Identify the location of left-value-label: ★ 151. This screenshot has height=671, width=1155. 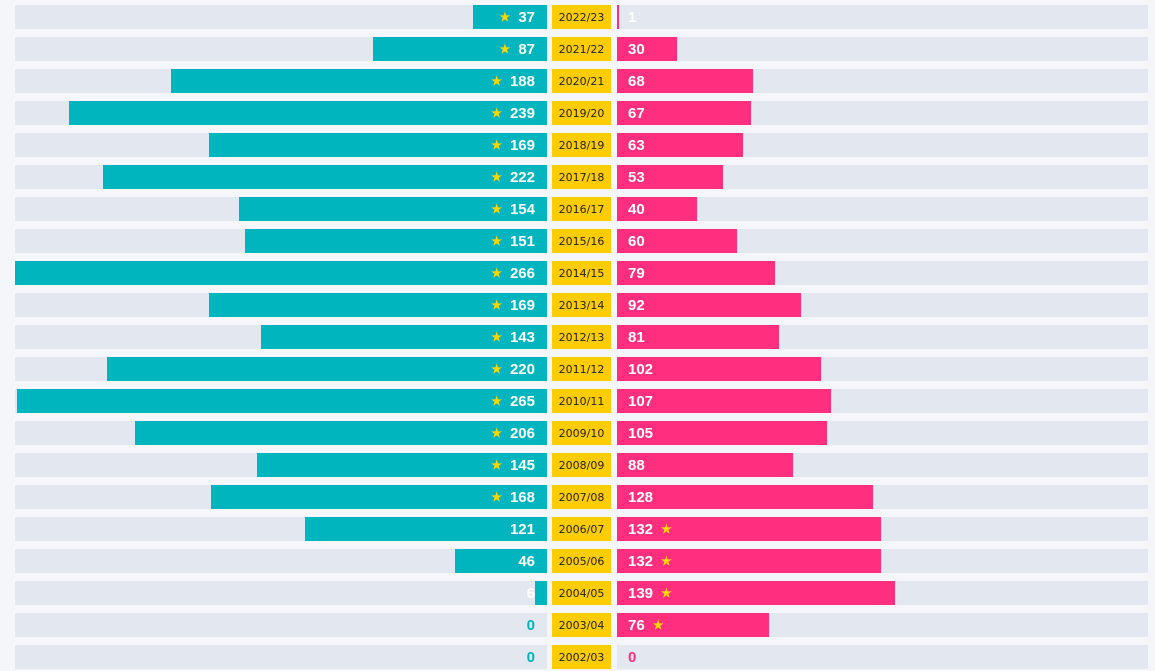
(513, 241).